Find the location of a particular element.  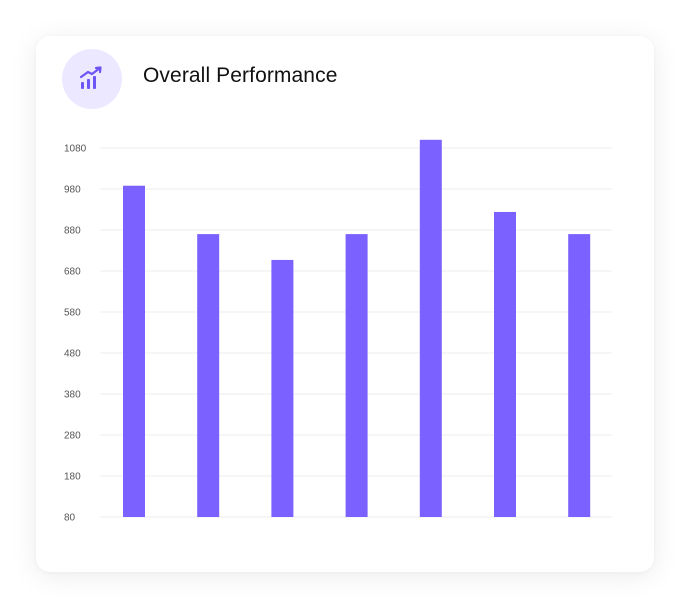

y-tick-label: 380 is located at coordinates (72, 395).